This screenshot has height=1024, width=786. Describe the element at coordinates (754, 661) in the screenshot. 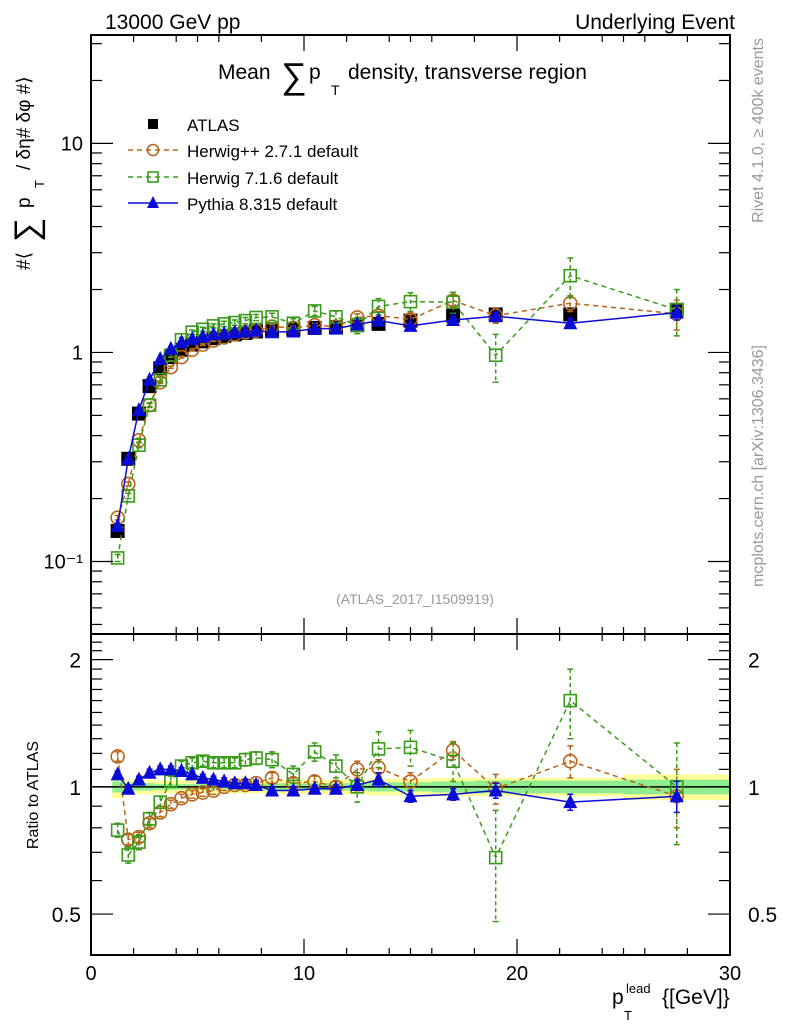

I see `ratio-y-tick-label-right: 2` at that location.